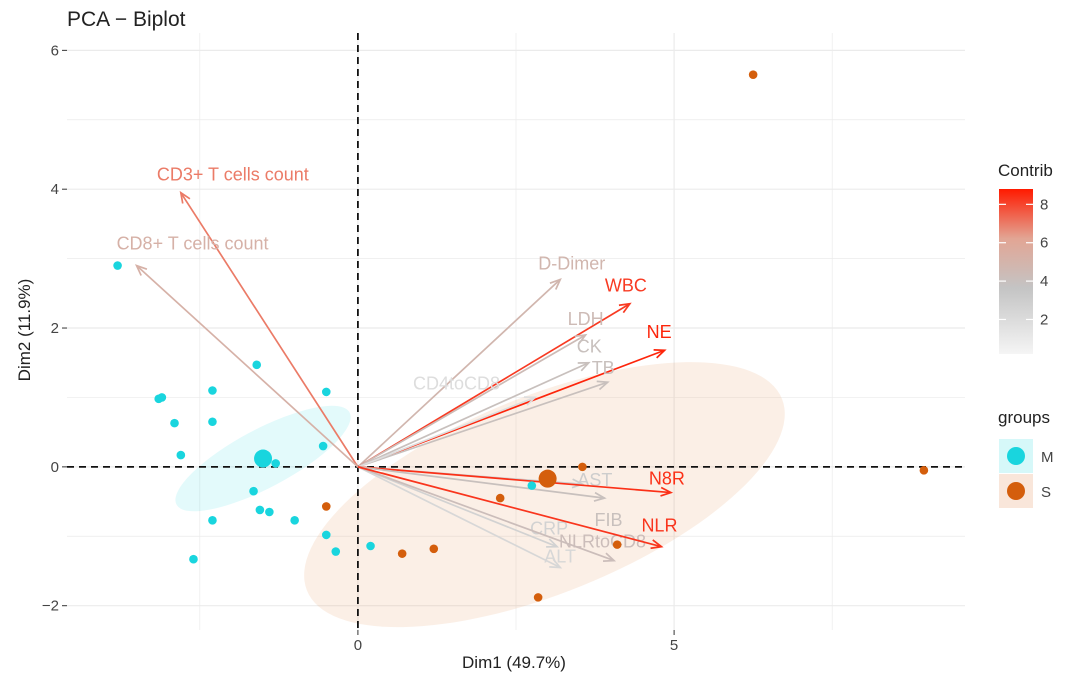  I want to click on contrib-legend-ticks: 2 4 6 8, so click(1023, 262).